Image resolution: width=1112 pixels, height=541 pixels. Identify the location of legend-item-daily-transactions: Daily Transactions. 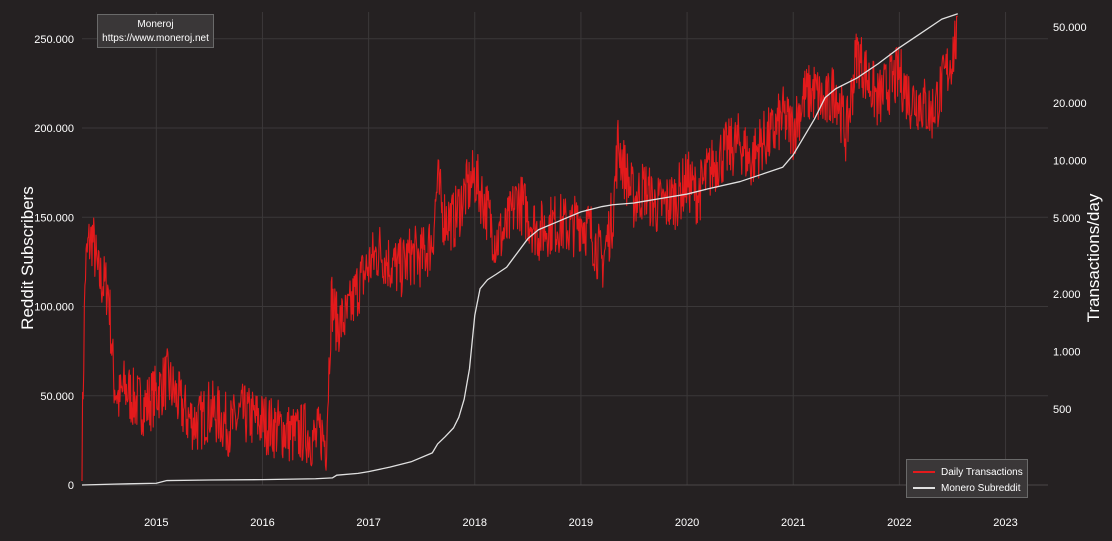
(970, 472).